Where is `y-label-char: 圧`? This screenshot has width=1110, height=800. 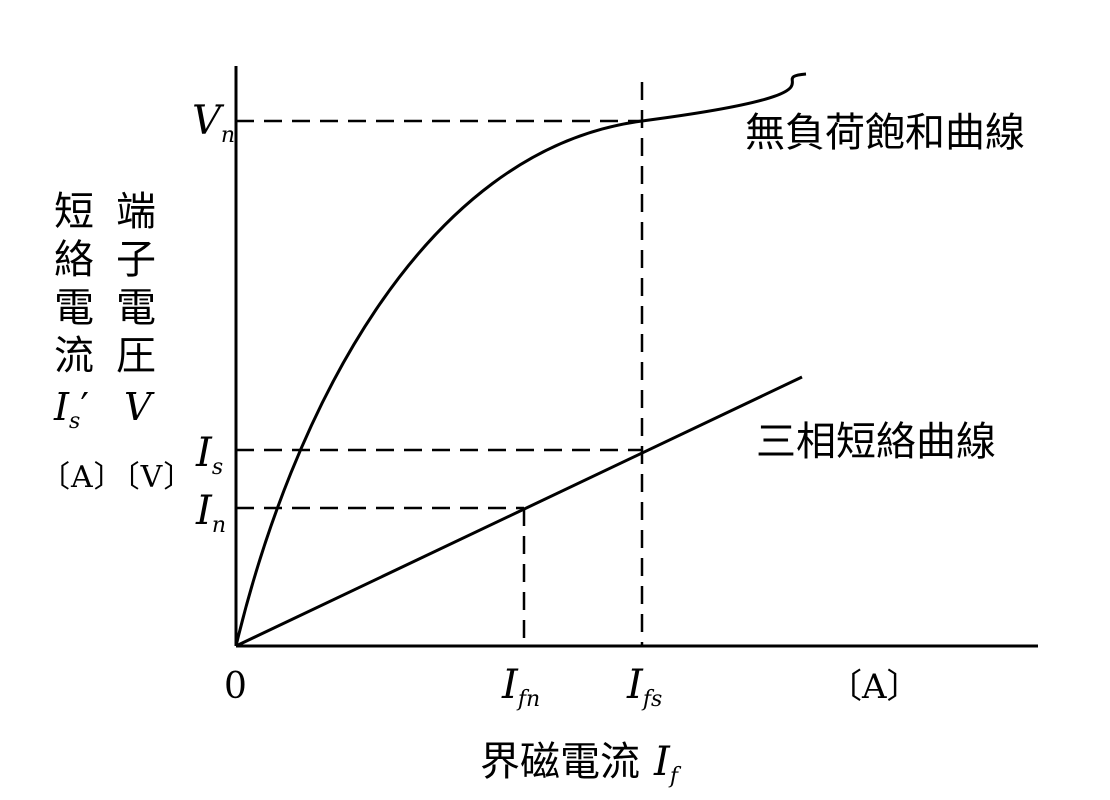
y-label-char: 圧 is located at coordinates (136, 356).